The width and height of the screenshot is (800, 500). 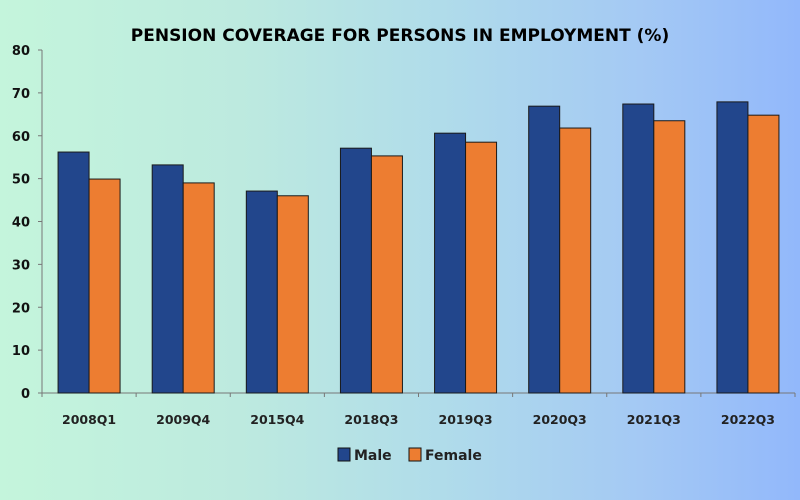 I want to click on bar-male-2019Q3, so click(x=450, y=263).